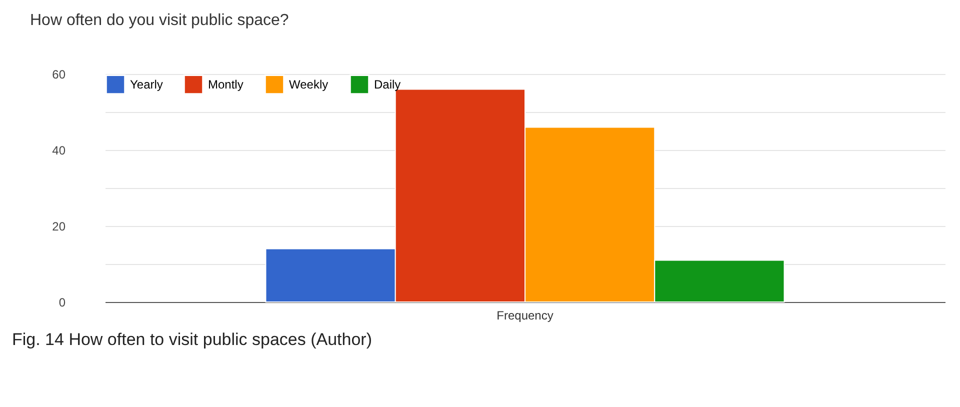 This screenshot has width=960, height=407. Describe the element at coordinates (59, 151) in the screenshot. I see `y-tick-label: 40` at that location.